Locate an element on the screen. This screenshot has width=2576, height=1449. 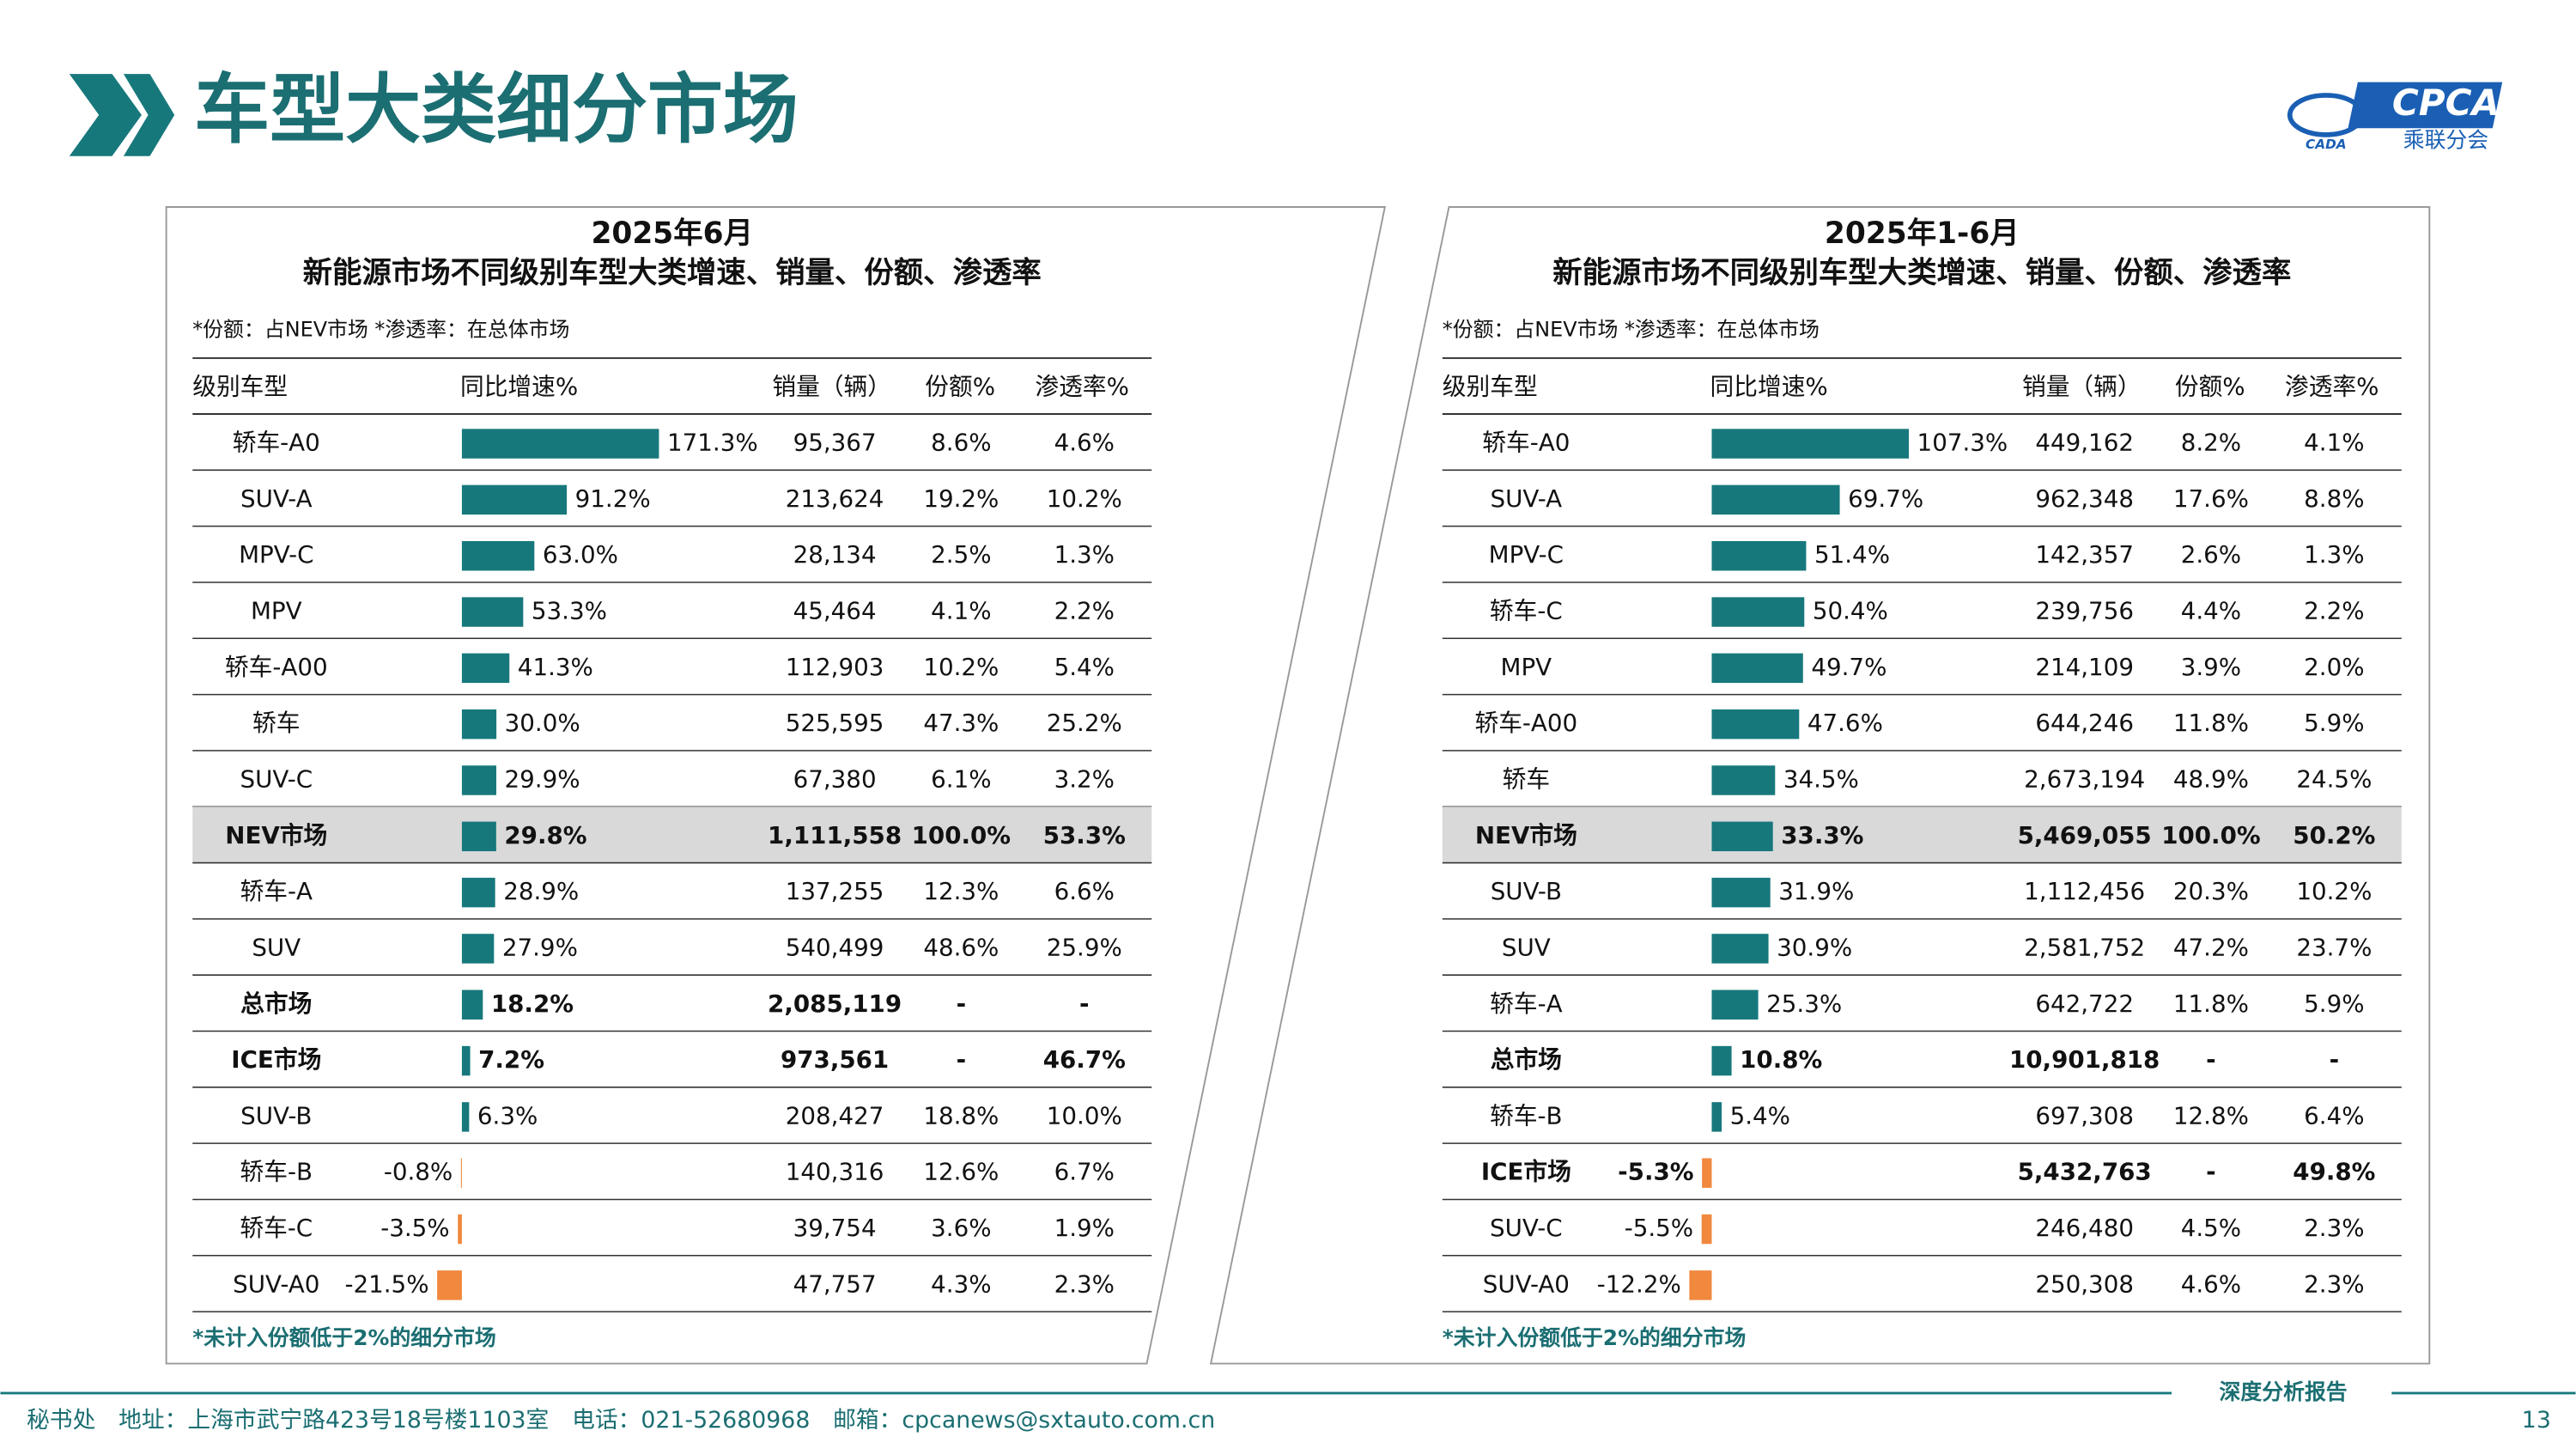
sales: 525,595 is located at coordinates (835, 723).